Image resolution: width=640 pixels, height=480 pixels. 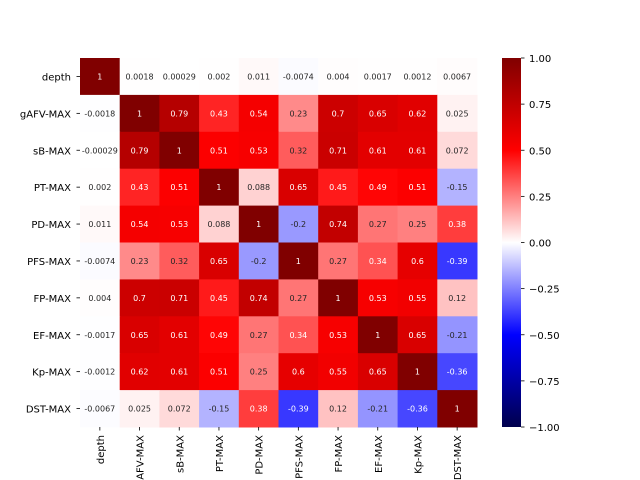 What do you see at coordinates (218, 76) in the screenshot?
I see `cell-annotation: 0.002` at bounding box center [218, 76].